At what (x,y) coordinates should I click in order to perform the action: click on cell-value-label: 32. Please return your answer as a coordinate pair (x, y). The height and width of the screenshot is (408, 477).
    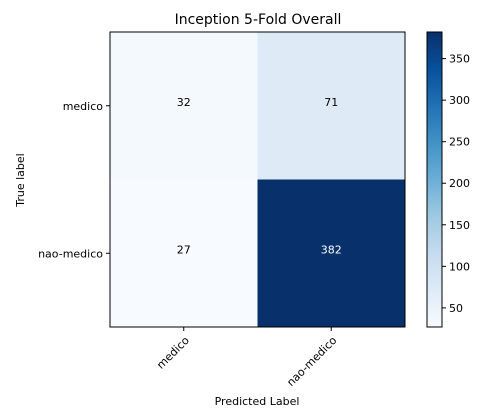
    Looking at the image, I should click on (184, 102).